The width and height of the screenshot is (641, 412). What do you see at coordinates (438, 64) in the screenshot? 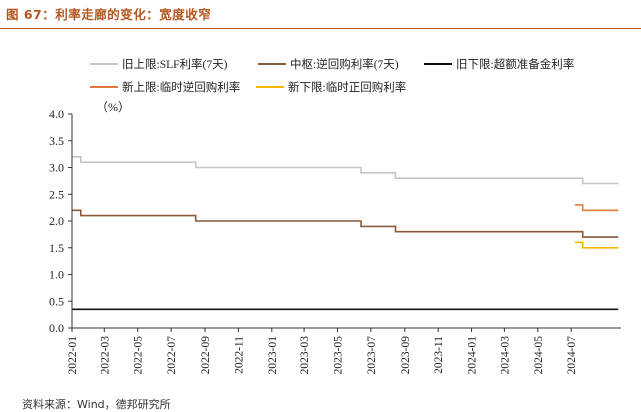
I see `legend-swatch-old-lower` at bounding box center [438, 64].